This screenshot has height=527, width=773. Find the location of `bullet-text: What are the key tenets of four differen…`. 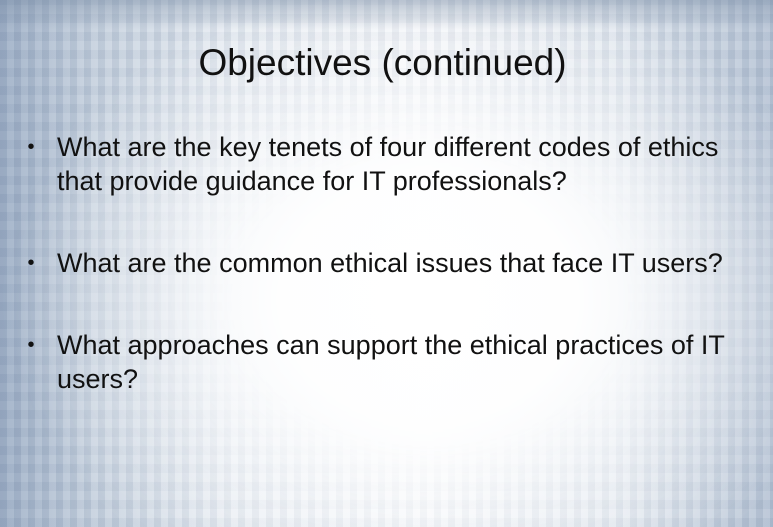

bullet-text: What are the key tenets of four differen… is located at coordinates (388, 164).